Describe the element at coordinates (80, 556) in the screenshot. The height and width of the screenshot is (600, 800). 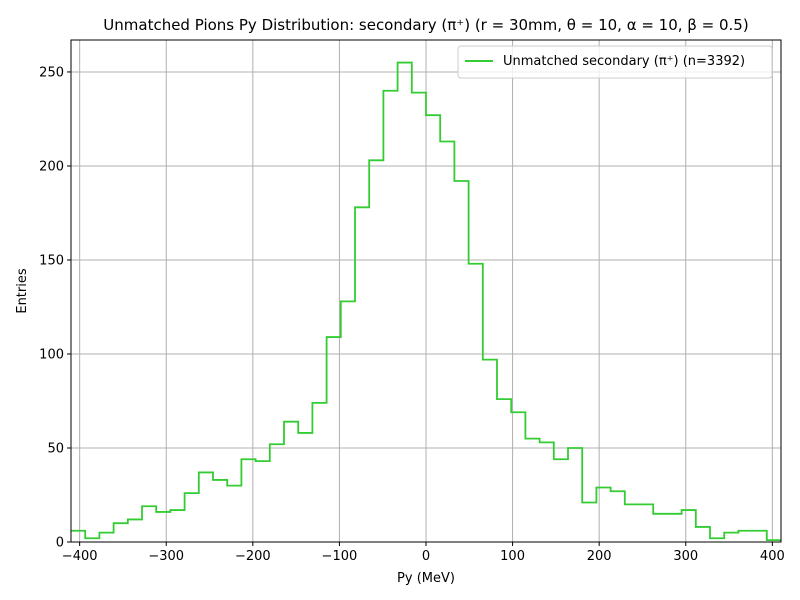
I see `x-tick-label: −400` at that location.